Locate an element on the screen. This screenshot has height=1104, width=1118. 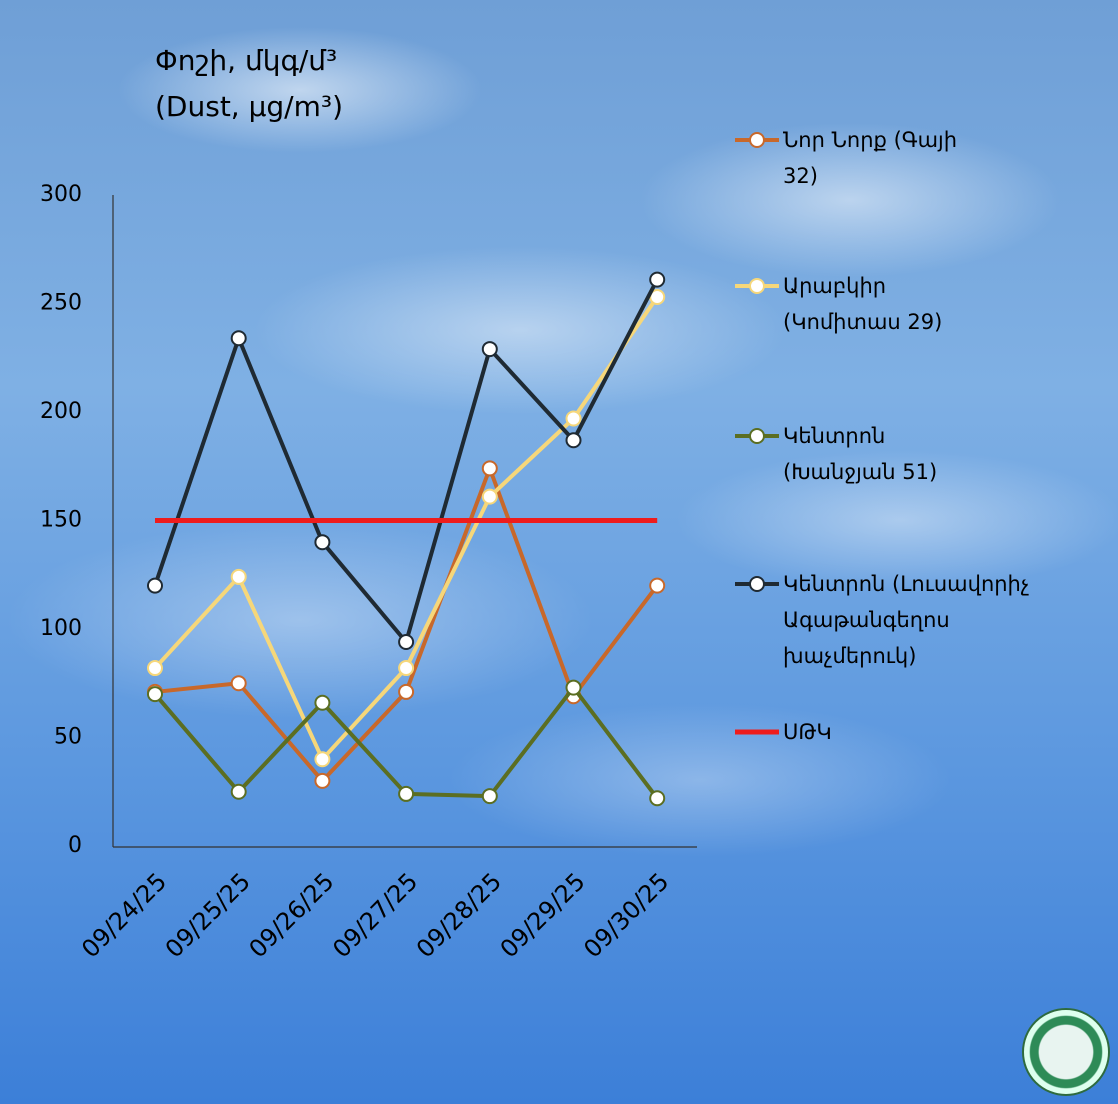
chart-subtitle: (Dust, µg/m³) is located at coordinates (249, 106).